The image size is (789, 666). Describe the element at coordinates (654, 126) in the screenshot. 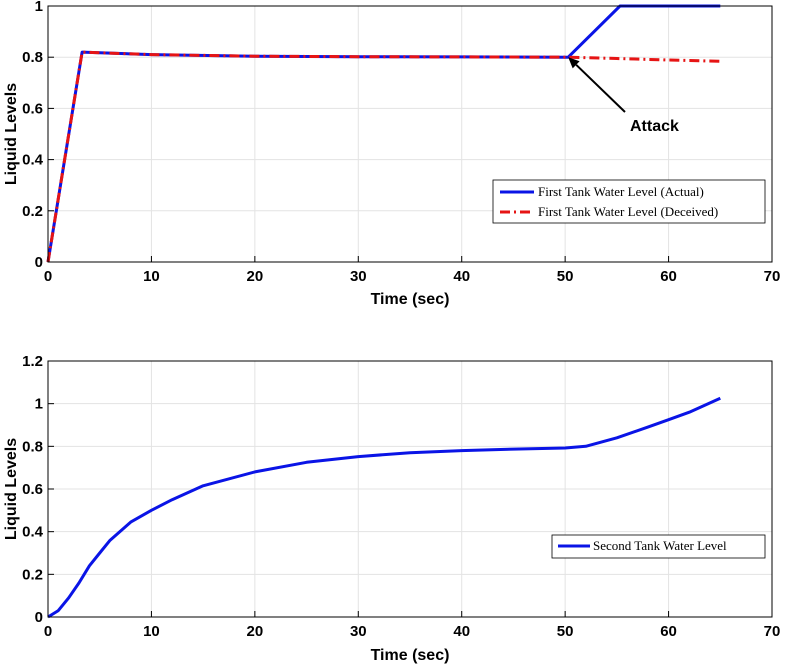

I see `attack-label: Attack` at that location.